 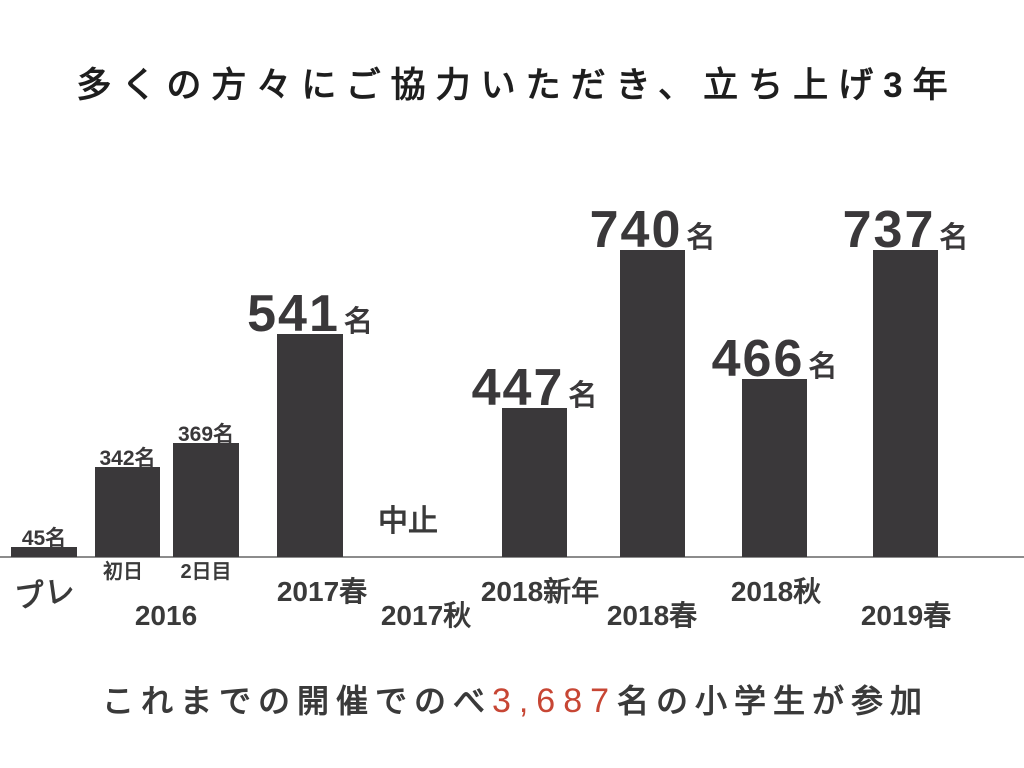 I want to click on slide-title: 多くの方々にご協力いただき、立ち上げ3年, so click(x=517, y=85).